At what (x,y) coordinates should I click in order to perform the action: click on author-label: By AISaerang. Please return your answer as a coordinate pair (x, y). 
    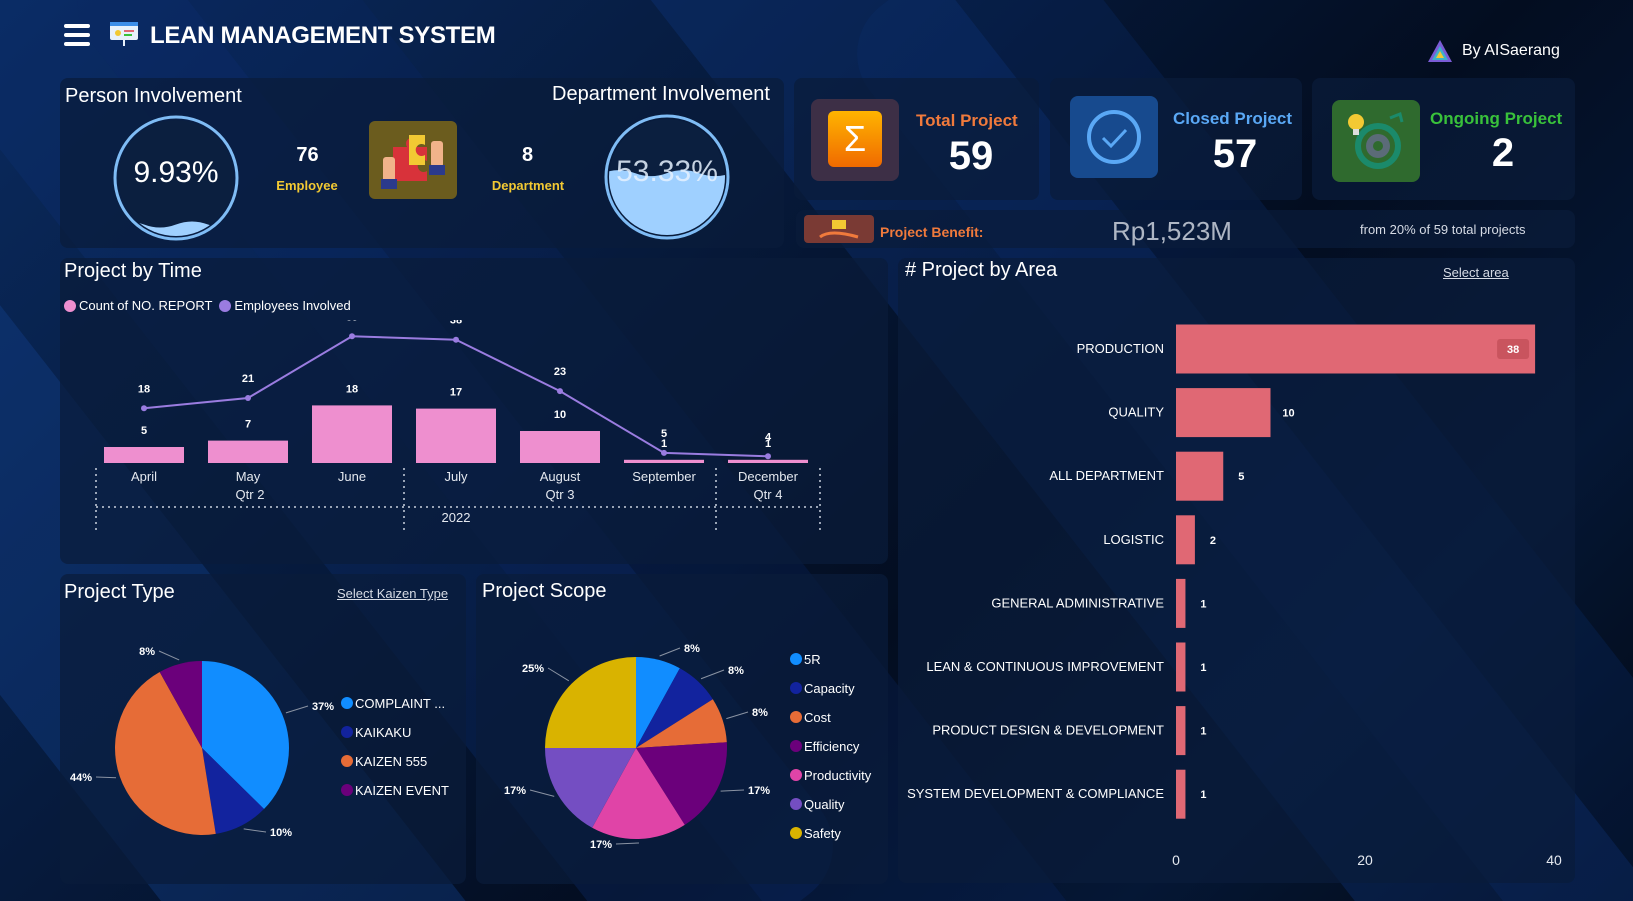
    Looking at the image, I should click on (1511, 50).